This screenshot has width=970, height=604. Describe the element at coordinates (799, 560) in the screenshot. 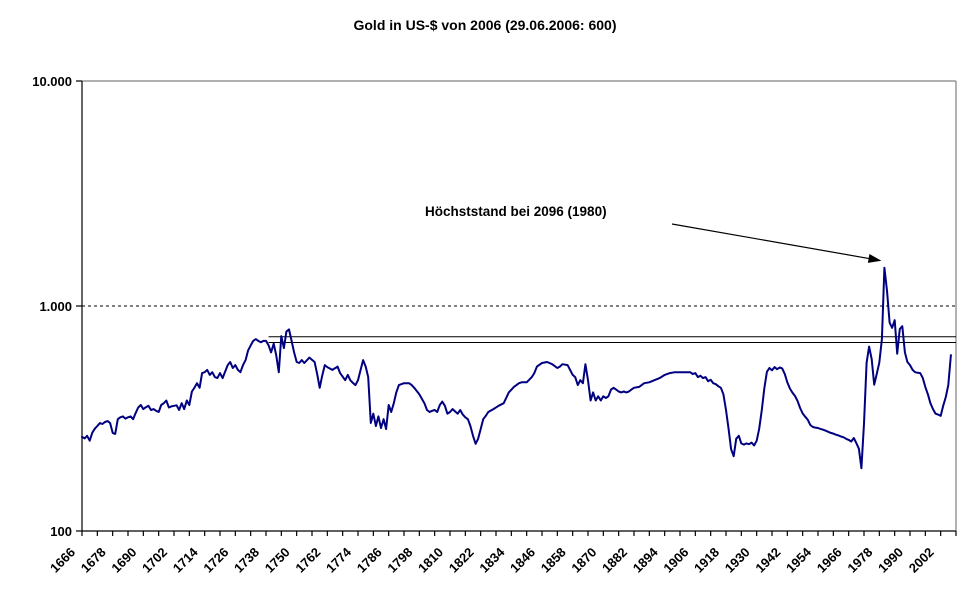

I see `x-tick-label: 1954` at that location.